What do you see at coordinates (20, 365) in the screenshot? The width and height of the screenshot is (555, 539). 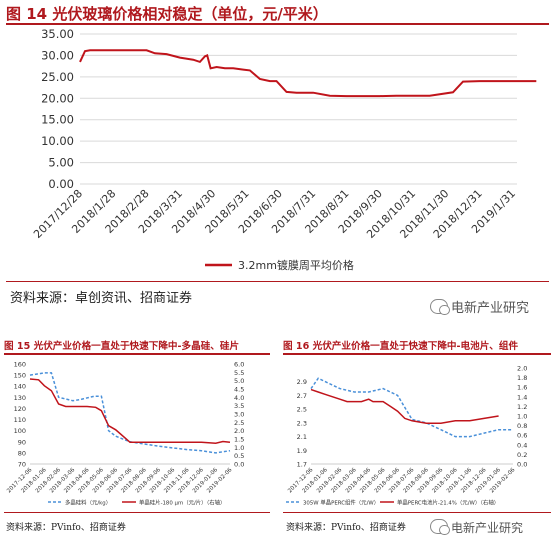 I see `fig15-ytick-9: 160` at bounding box center [20, 365].